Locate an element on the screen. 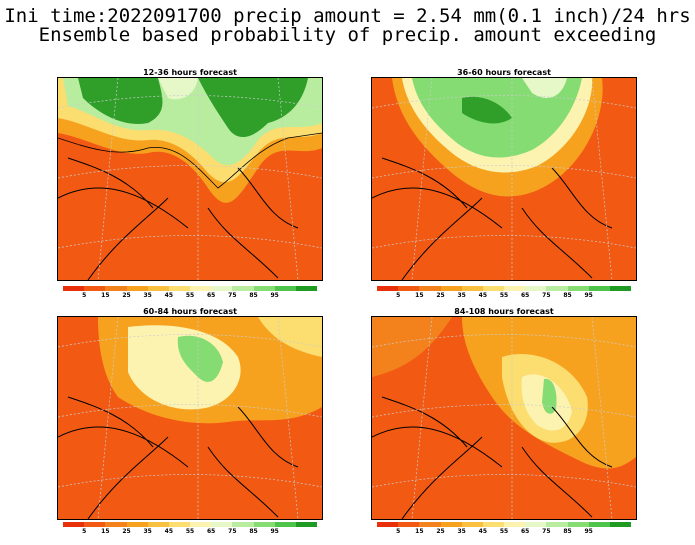  panel-4-colorbar is located at coordinates (504, 524).